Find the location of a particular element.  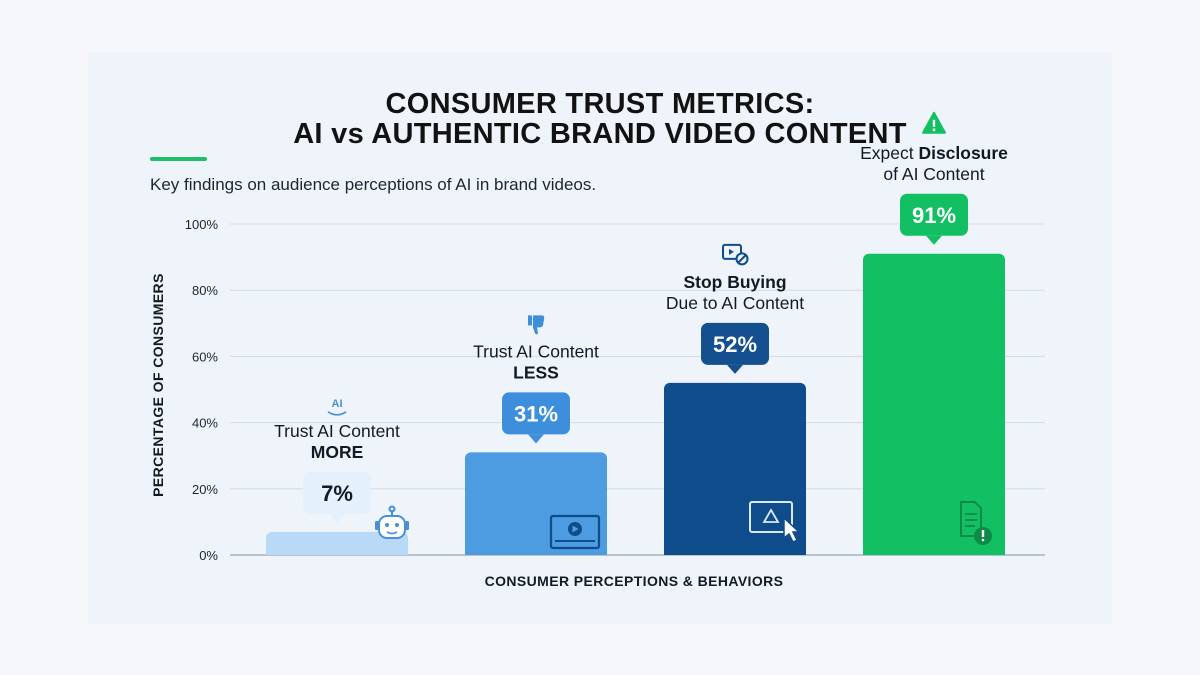

warning-icon is located at coordinates (934, 122).